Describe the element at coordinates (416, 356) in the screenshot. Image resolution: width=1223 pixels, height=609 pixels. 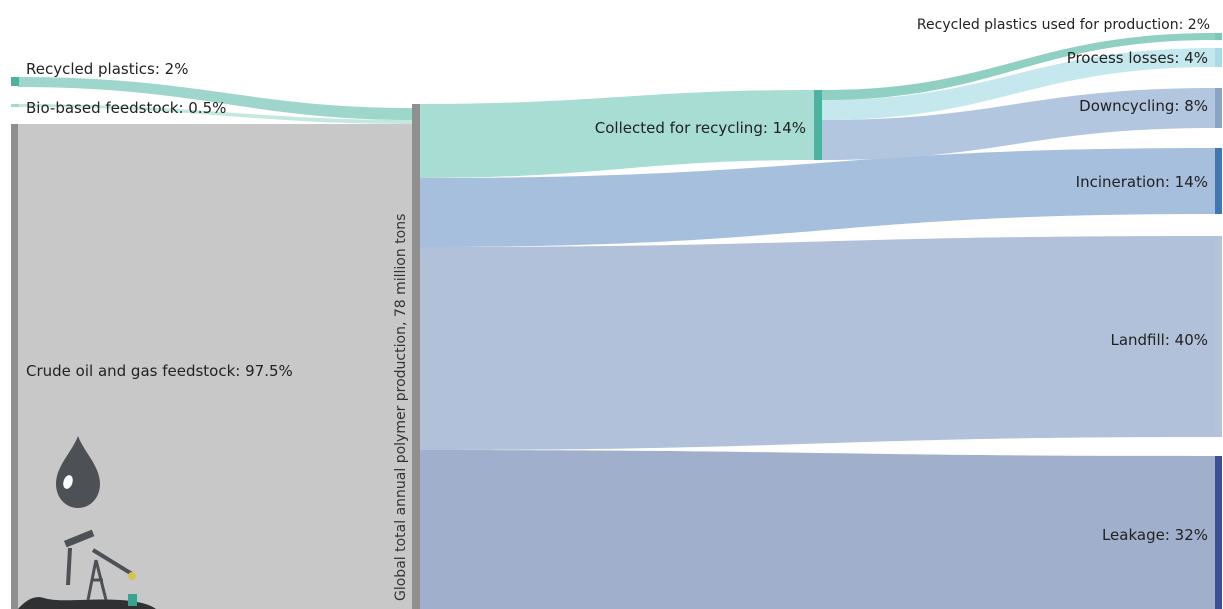
I see `node-production` at that location.